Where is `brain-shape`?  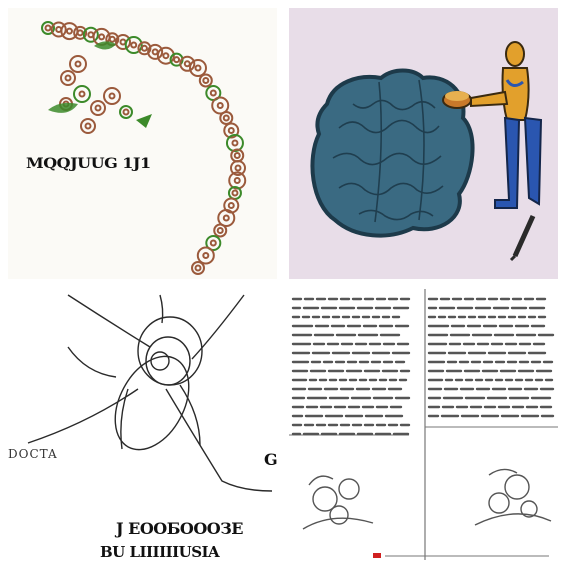 brain-shape is located at coordinates (392, 153).